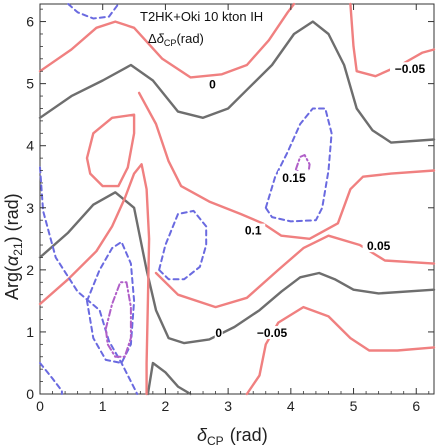 Image resolution: width=436 pixels, height=447 pixels. What do you see at coordinates (416, 406) in the screenshot?
I see `x-tick-label-6: 6` at bounding box center [416, 406].